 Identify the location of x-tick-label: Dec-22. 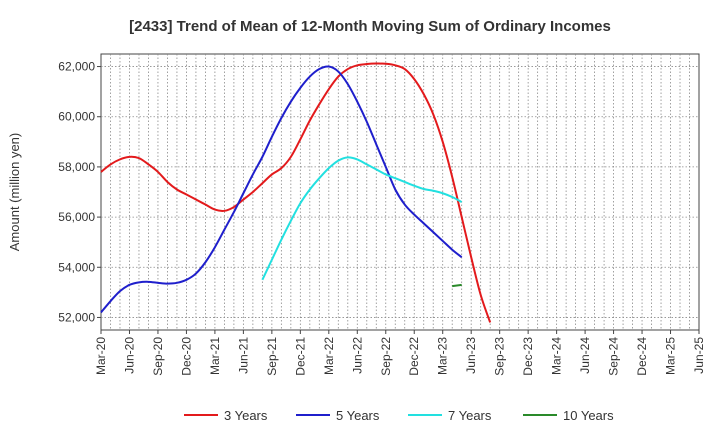
(414, 356).